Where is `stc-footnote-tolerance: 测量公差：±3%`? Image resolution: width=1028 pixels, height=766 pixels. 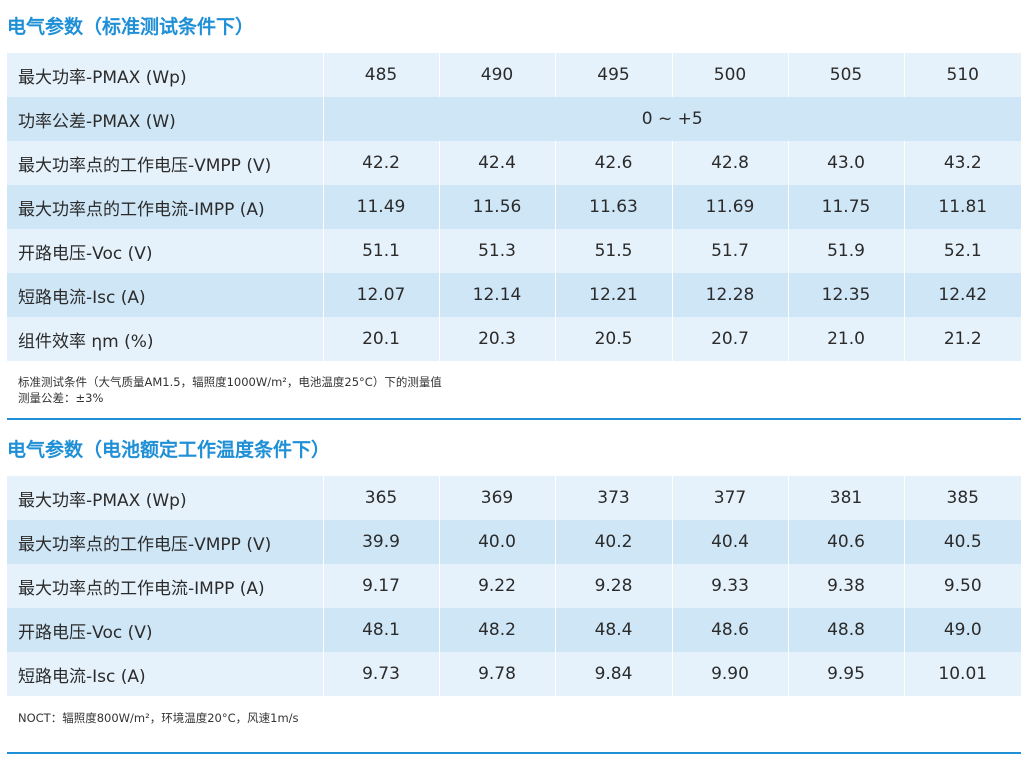 stc-footnote-tolerance: 测量公差：±3% is located at coordinates (61, 398).